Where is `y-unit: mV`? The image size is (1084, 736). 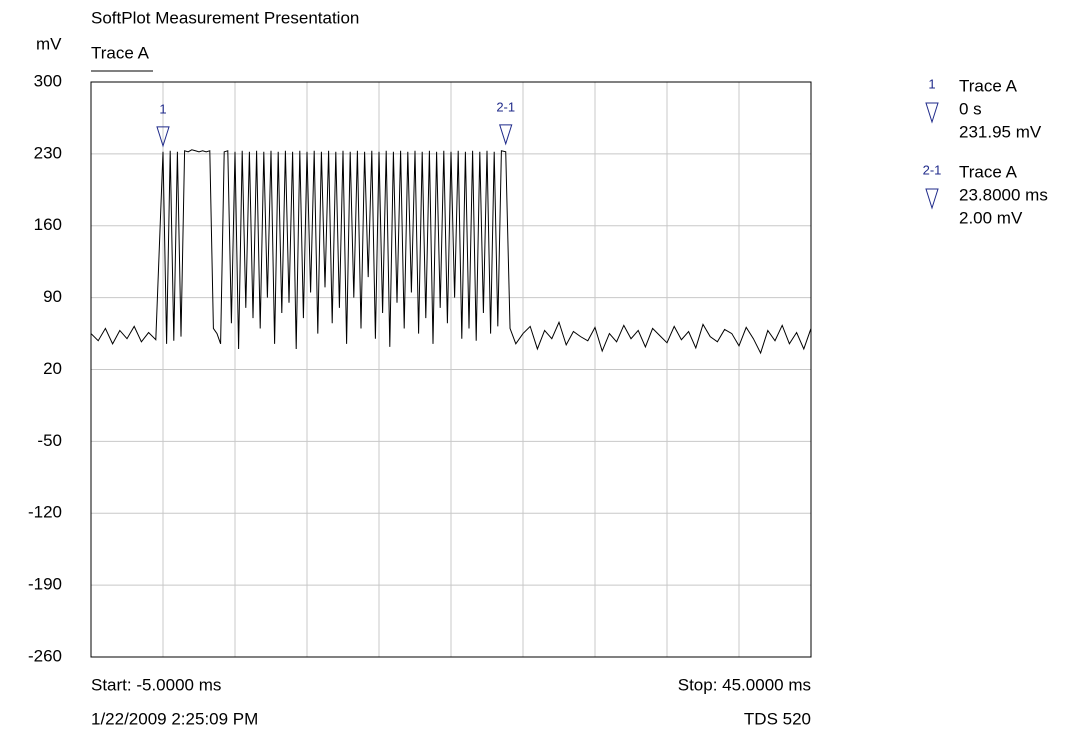
y-unit: mV is located at coordinates (49, 43).